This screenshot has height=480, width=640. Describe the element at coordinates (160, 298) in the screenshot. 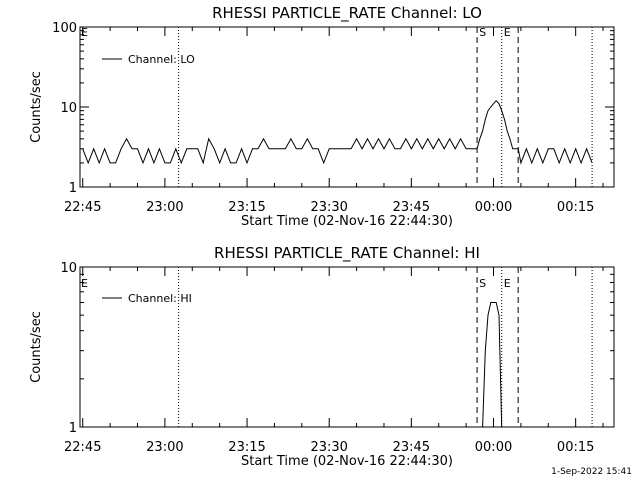

I see `legend-label: Channel: HI` at that location.